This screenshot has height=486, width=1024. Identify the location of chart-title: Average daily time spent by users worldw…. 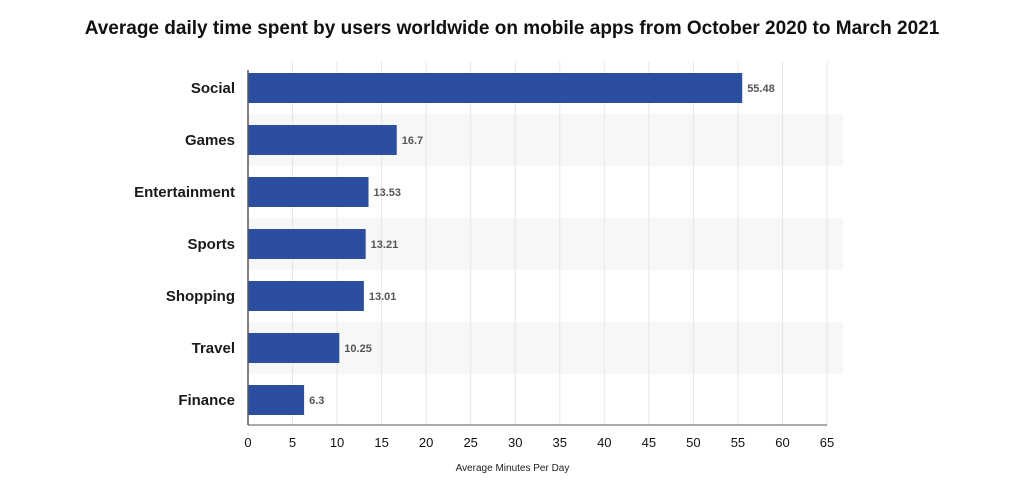
(512, 28).